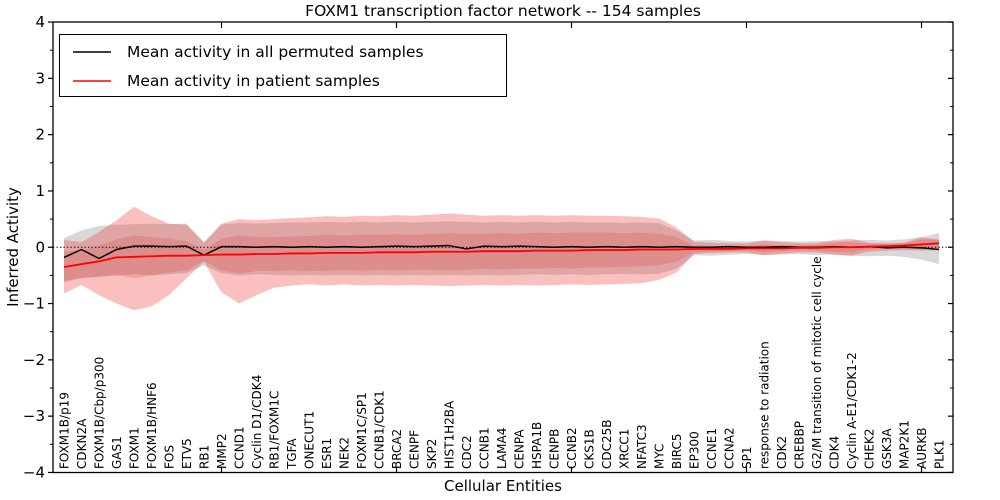  I want to click on x-tick-label: NEK2, so click(345, 453).